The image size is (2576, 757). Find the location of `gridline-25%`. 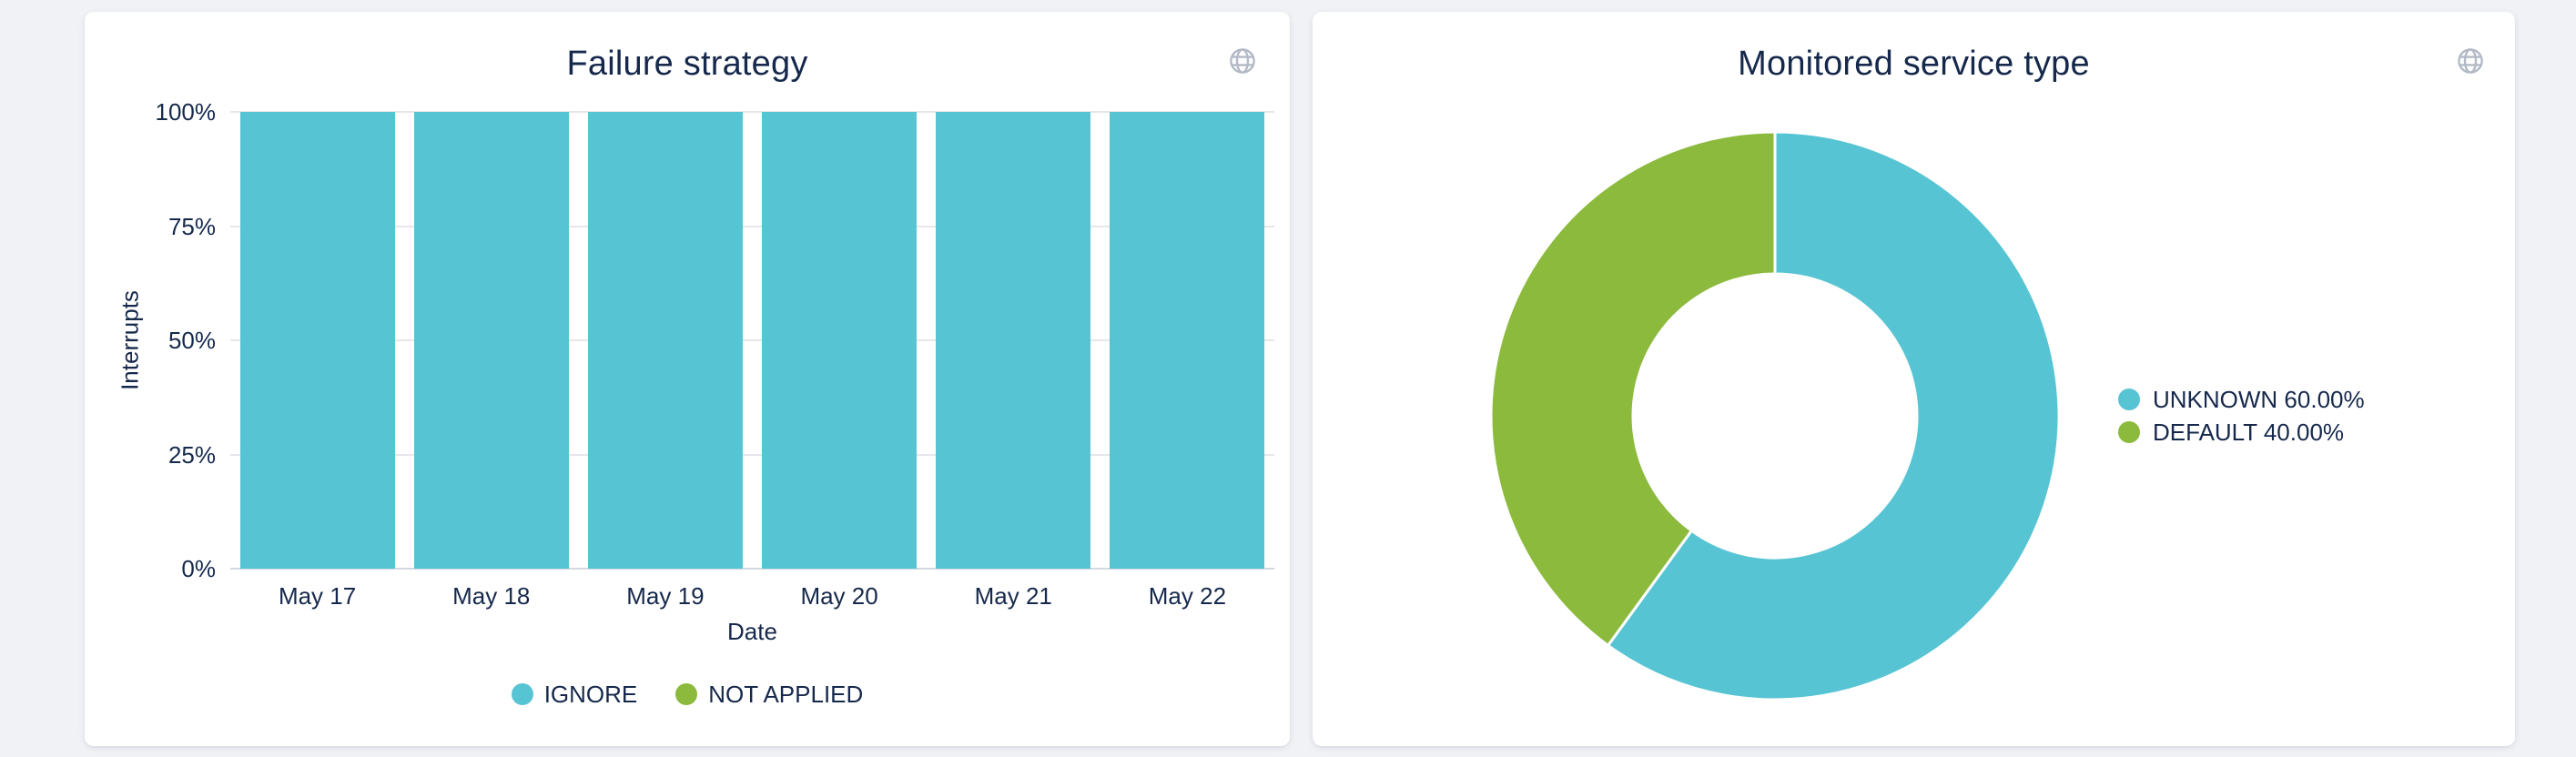

gridline-25% is located at coordinates (752, 454).